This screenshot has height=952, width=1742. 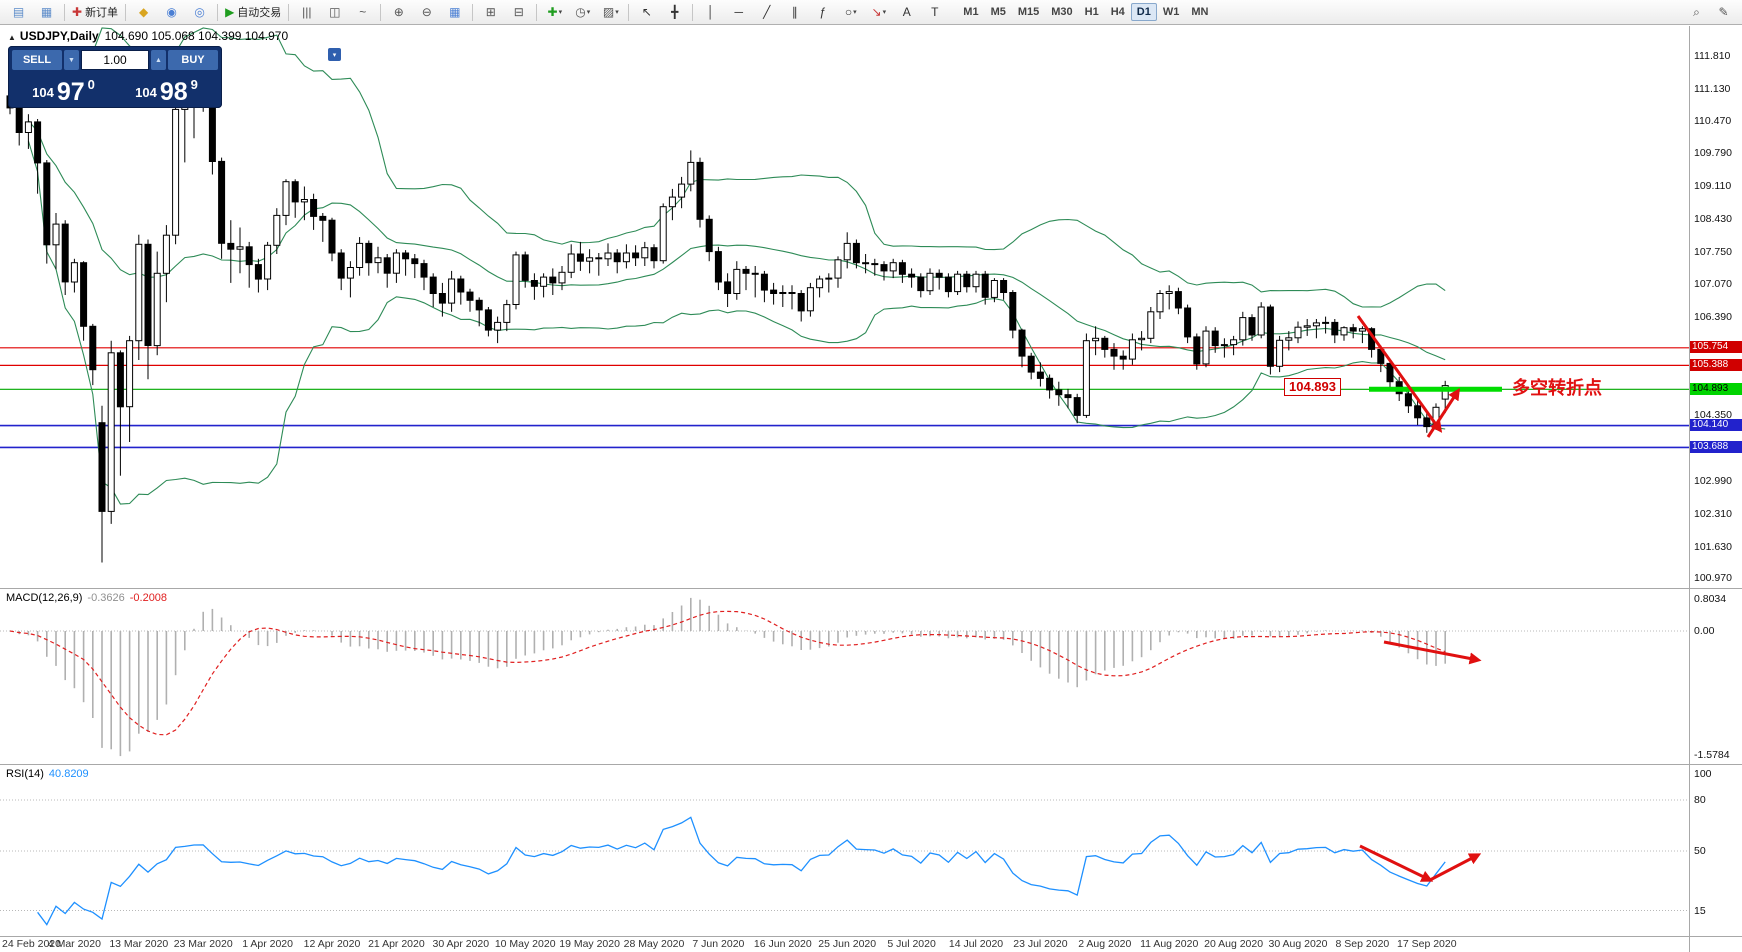 What do you see at coordinates (1713, 415) in the screenshot?
I see `price-tick-label: 104.350` at bounding box center [1713, 415].